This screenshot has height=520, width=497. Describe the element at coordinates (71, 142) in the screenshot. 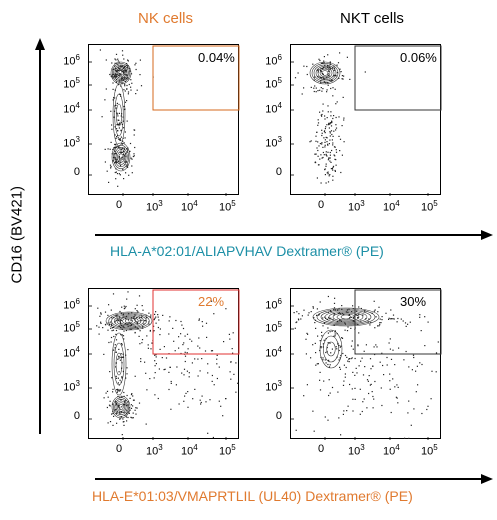

I see `y-tick-label: 10³` at that location.